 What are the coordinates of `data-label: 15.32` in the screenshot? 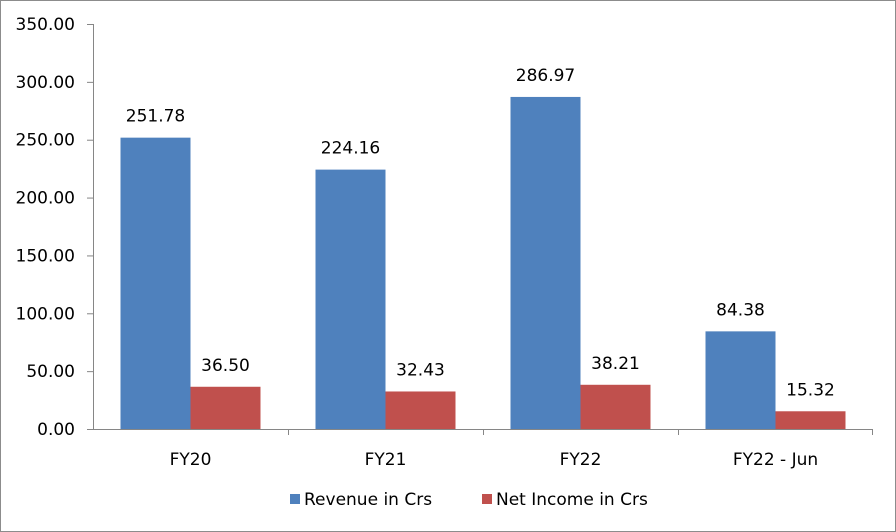 It's located at (810, 390).